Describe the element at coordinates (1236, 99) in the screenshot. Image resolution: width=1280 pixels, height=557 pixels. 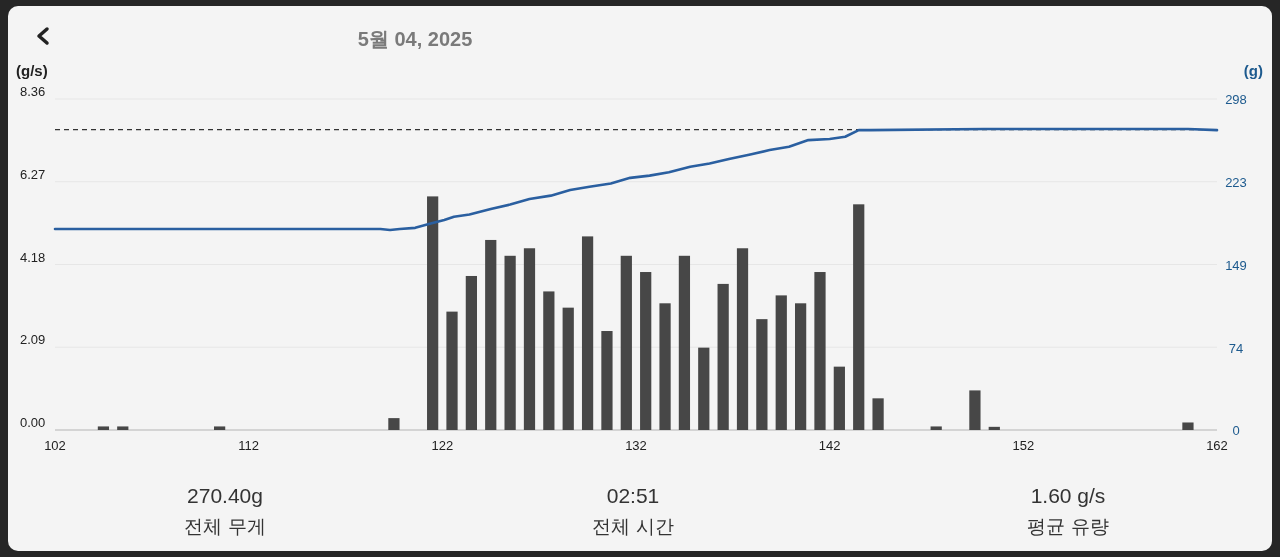
I see `y2-tick-label: 298` at that location.